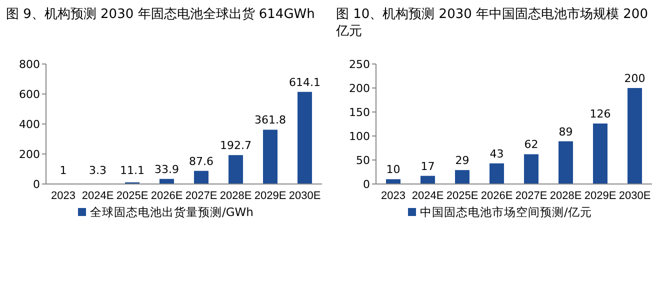  I want to click on chart-title: 图 9、机构预测 2030 年固态电池全球出货 614GWh, so click(161, 14).